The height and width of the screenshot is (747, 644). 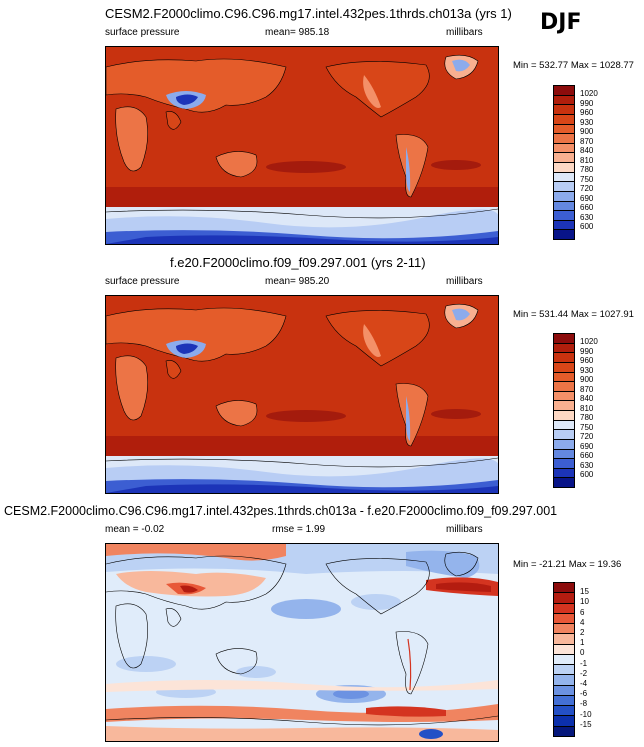 I want to click on panel-1-minmax: Min = 532.77 Max = 1028.77, so click(x=573, y=65).